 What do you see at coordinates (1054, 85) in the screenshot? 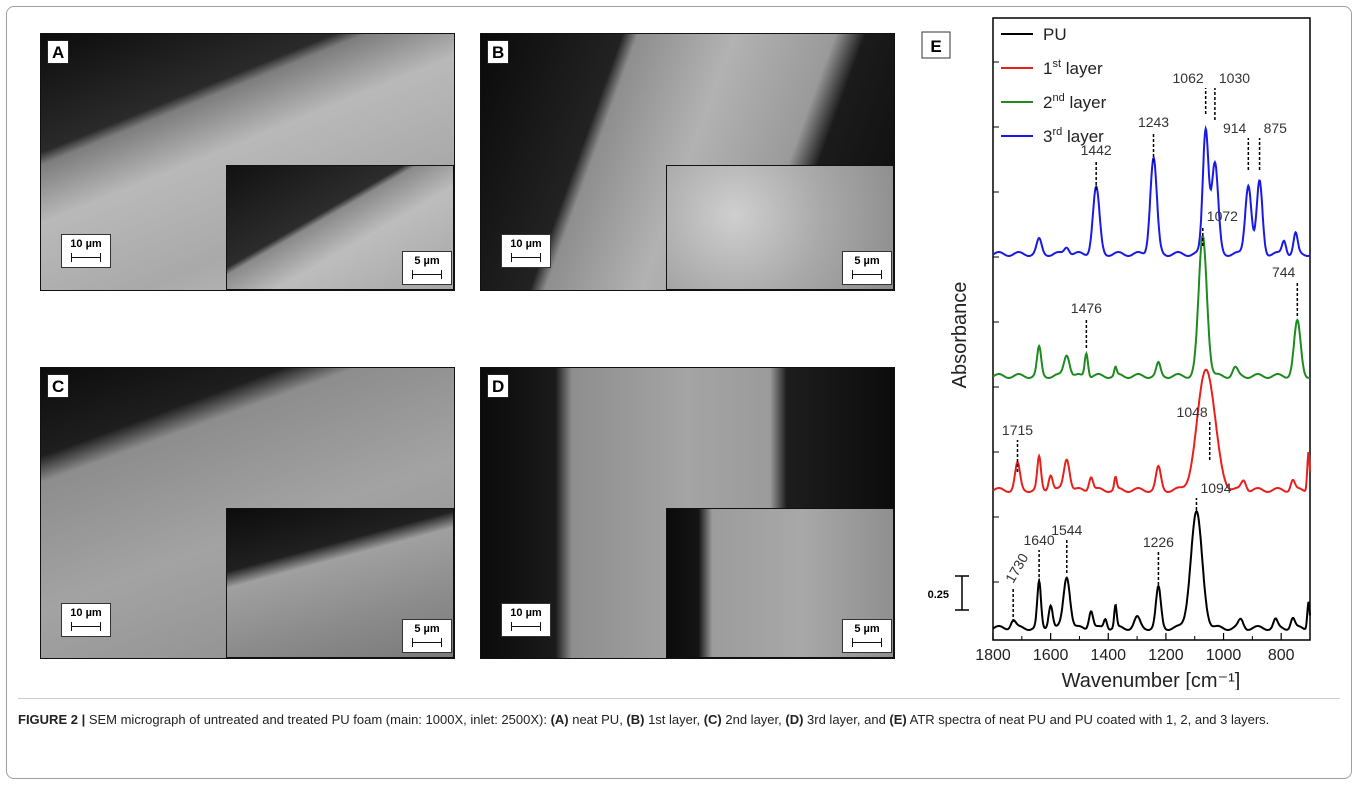
I see `legend: PU 1st layer 2nd layer 3rd layer` at bounding box center [1054, 85].